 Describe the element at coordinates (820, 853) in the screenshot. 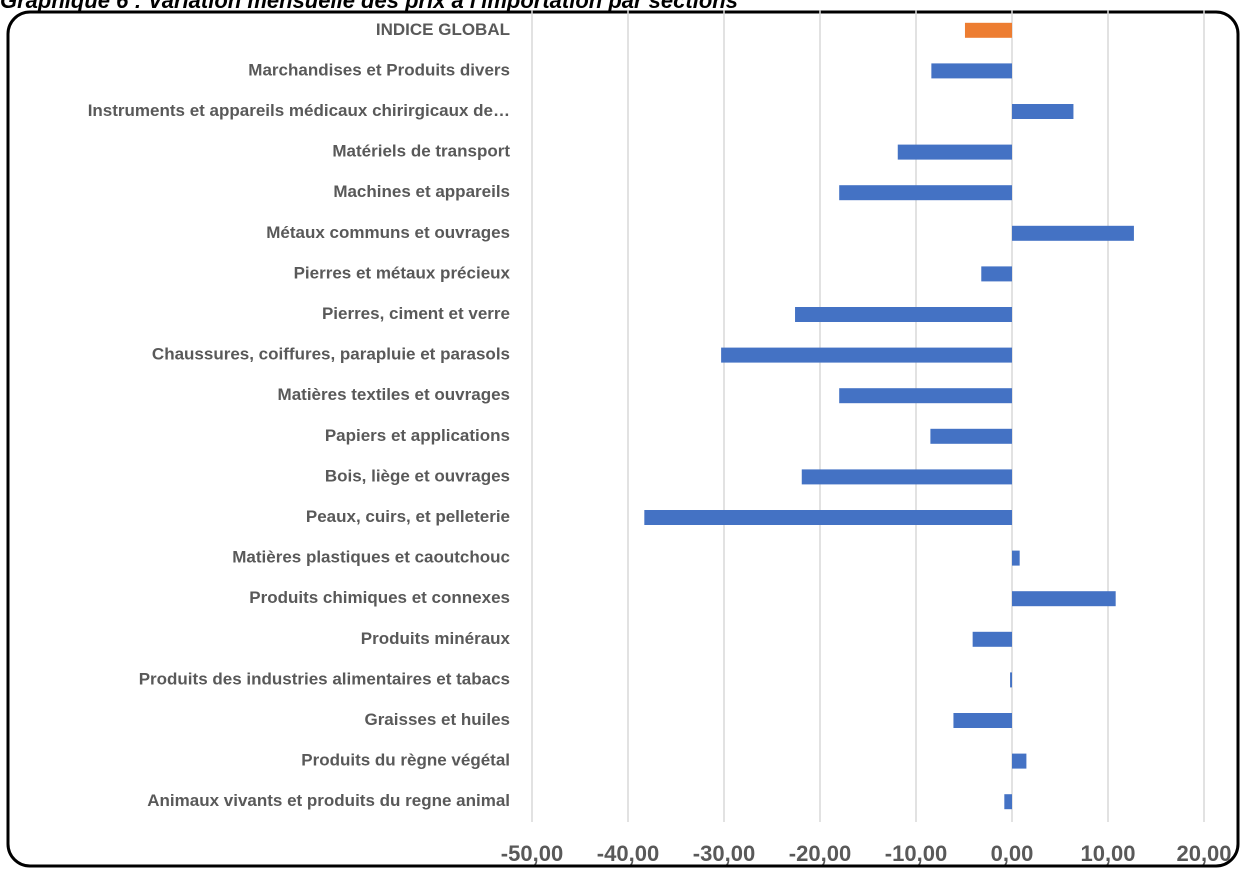

I see `x-tick-label: -20,00` at that location.